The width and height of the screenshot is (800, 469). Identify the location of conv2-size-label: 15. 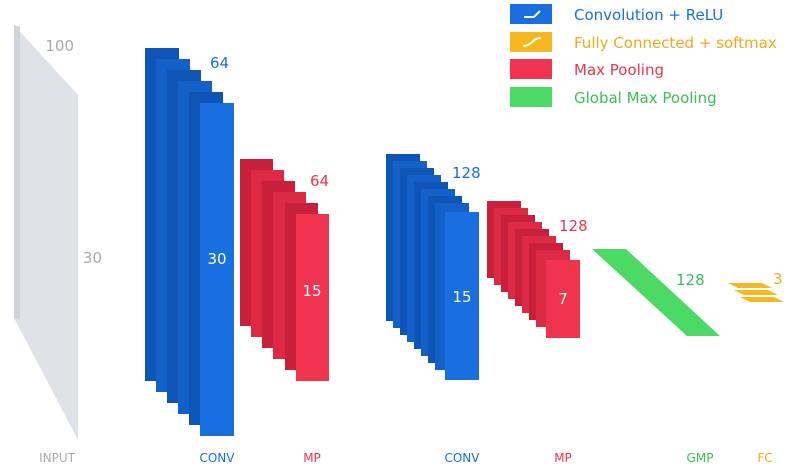
(461, 297).